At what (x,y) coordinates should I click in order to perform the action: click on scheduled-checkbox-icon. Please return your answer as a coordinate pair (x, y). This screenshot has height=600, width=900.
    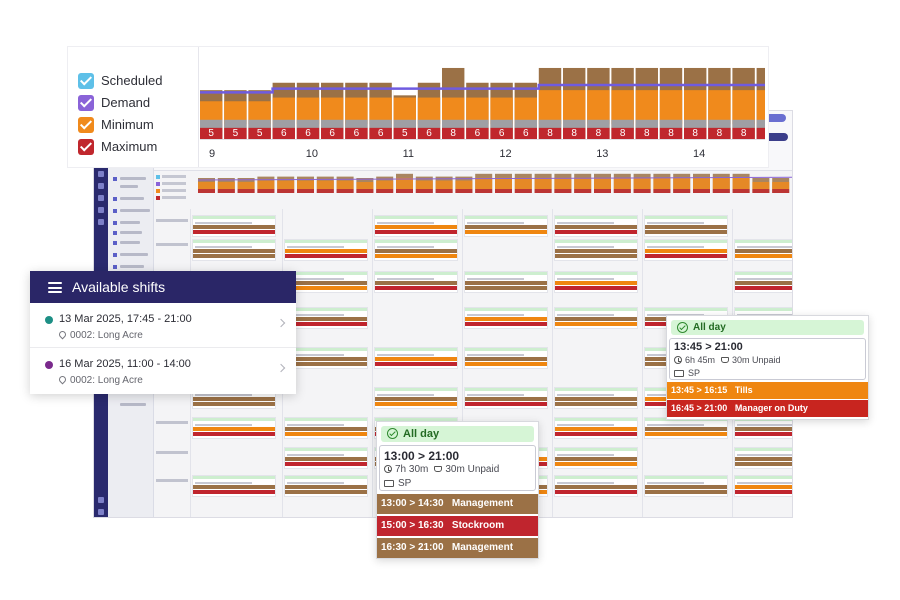
    Looking at the image, I should click on (86, 81).